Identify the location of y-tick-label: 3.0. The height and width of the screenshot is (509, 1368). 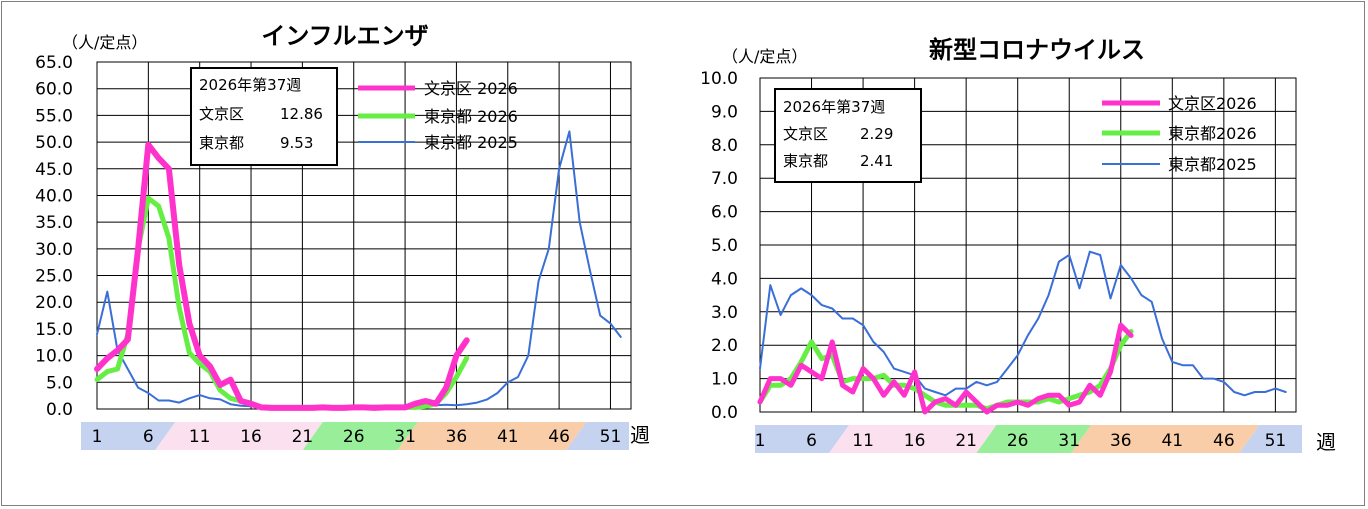
(724, 313).